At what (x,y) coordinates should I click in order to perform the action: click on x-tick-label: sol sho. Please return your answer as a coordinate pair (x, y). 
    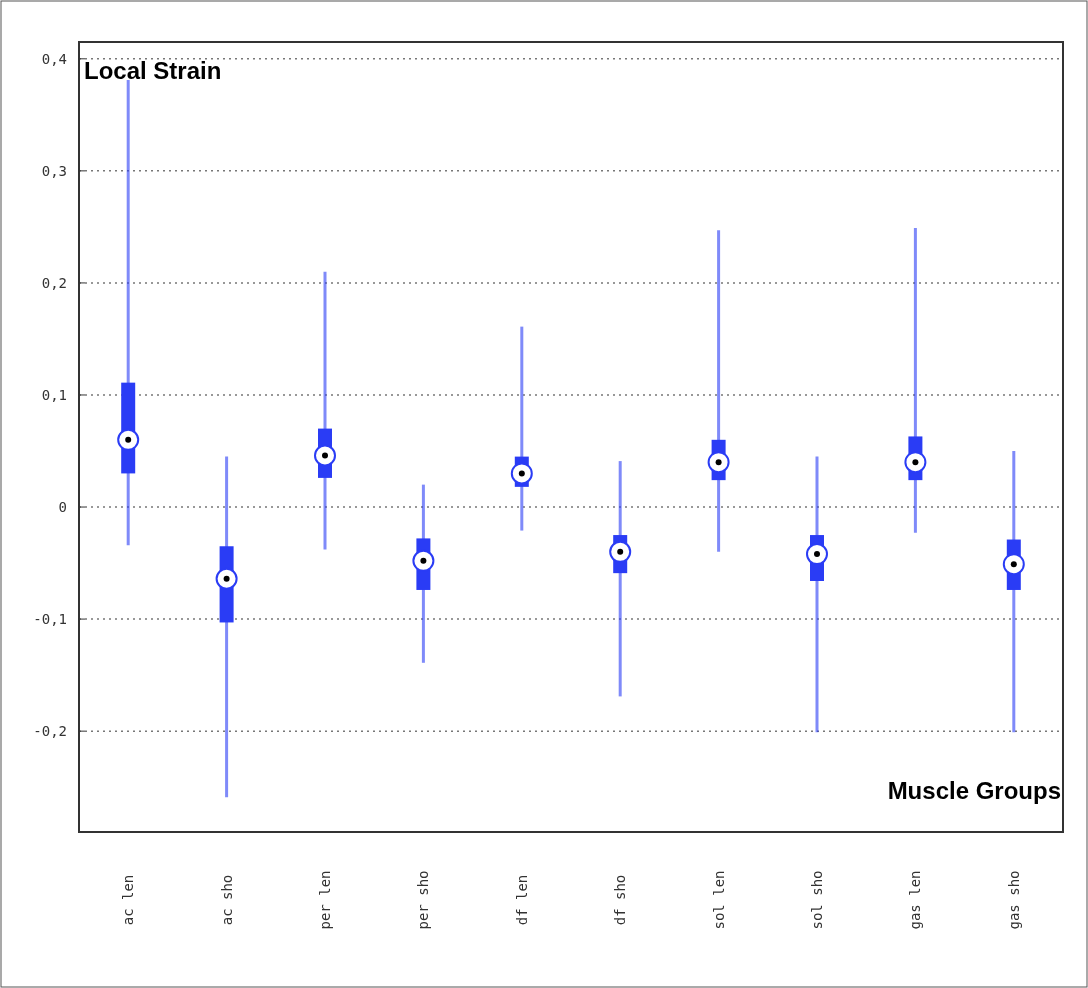
    Looking at the image, I should click on (816, 900).